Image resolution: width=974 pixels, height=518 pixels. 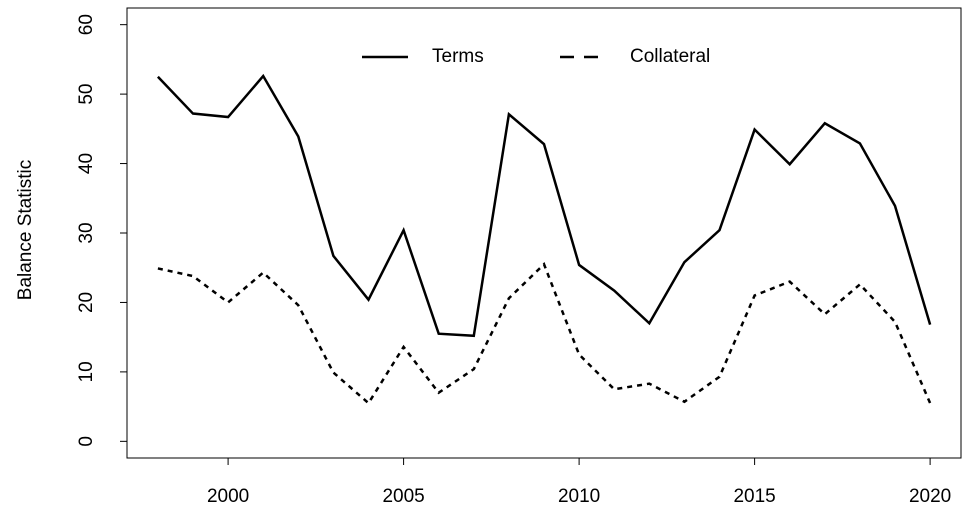 What do you see at coordinates (25, 230) in the screenshot?
I see `y-axis-label: Balance Statistic` at bounding box center [25, 230].